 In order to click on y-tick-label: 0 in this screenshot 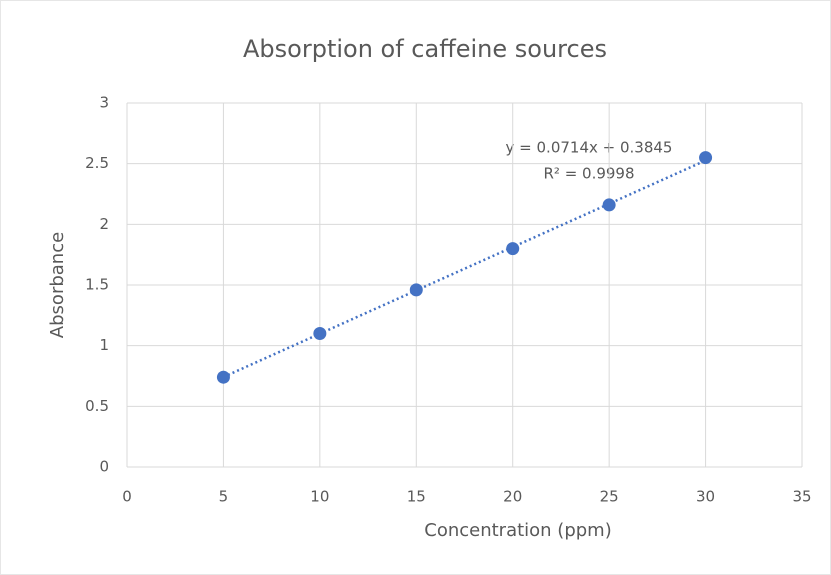, I will do `click(104, 467)`.